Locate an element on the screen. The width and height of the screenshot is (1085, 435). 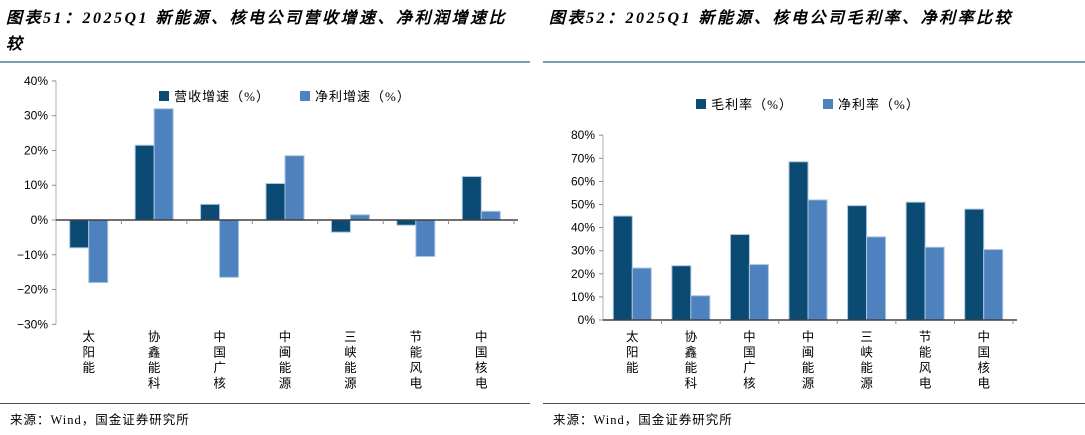
y-tick-label: 50% is located at coordinates (583, 205).